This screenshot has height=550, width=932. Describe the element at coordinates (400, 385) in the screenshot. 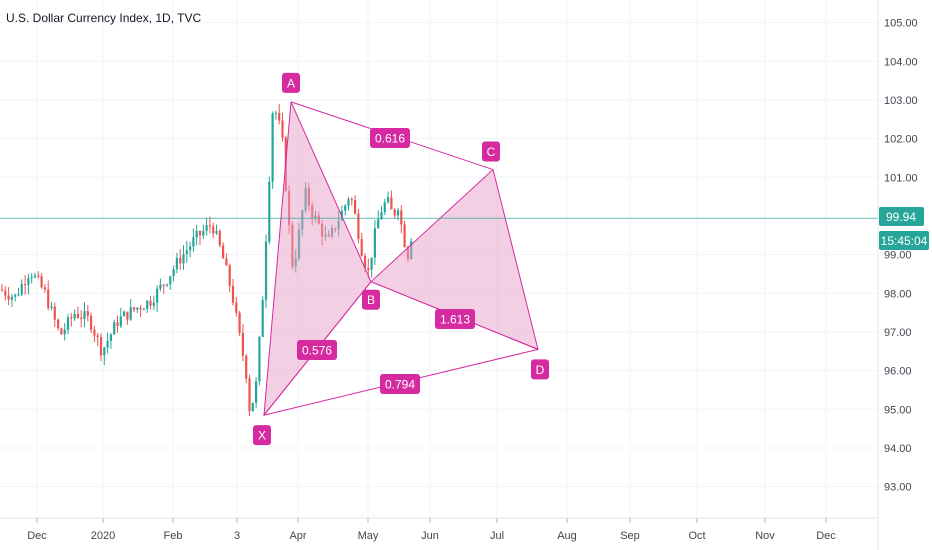

I see `svg-text: 0.794` at that location.